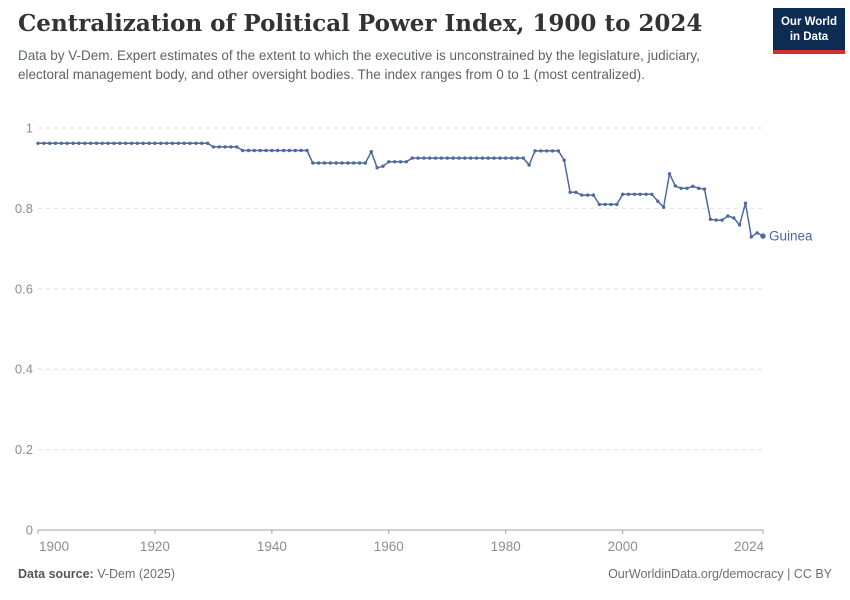 The height and width of the screenshot is (600, 850). What do you see at coordinates (389, 546) in the screenshot?
I see `x-tick-label: 1960` at bounding box center [389, 546].